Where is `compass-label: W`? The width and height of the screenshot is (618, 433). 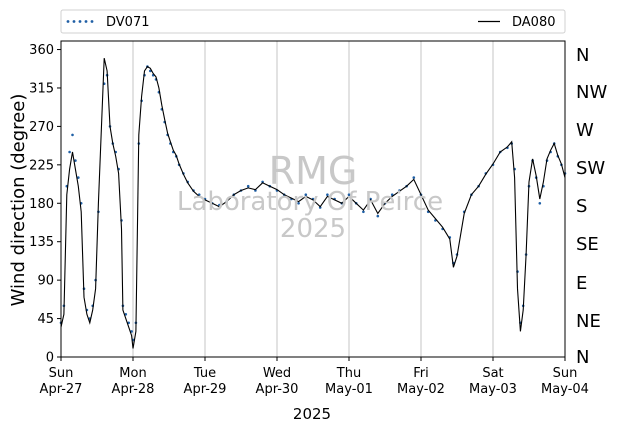 compass-label: W is located at coordinates (585, 130).